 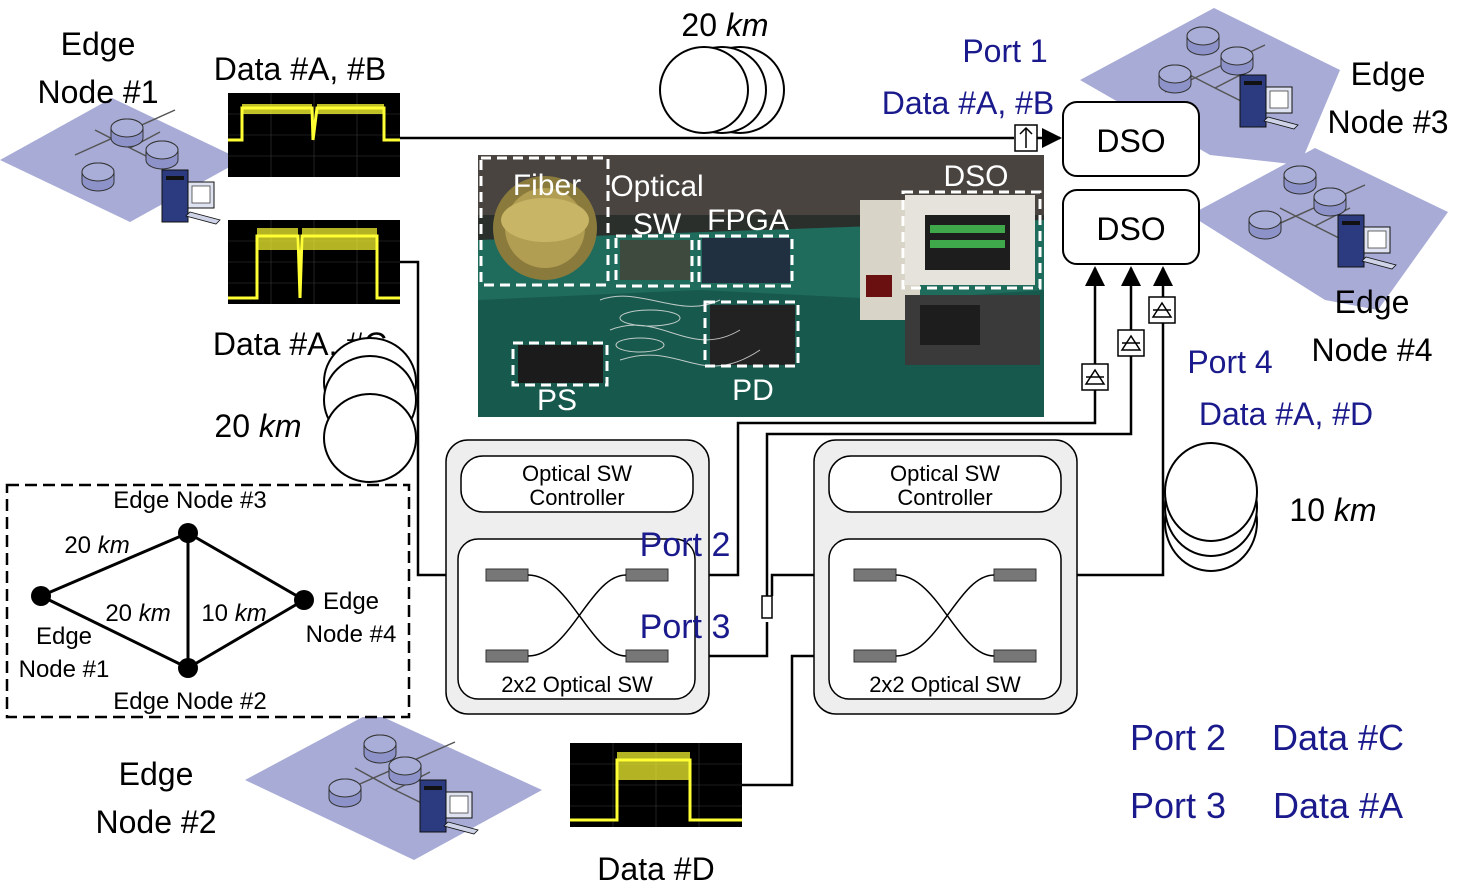 What do you see at coordinates (975, 176) in the screenshot?
I see `photo-label-dso: DSO` at bounding box center [975, 176].